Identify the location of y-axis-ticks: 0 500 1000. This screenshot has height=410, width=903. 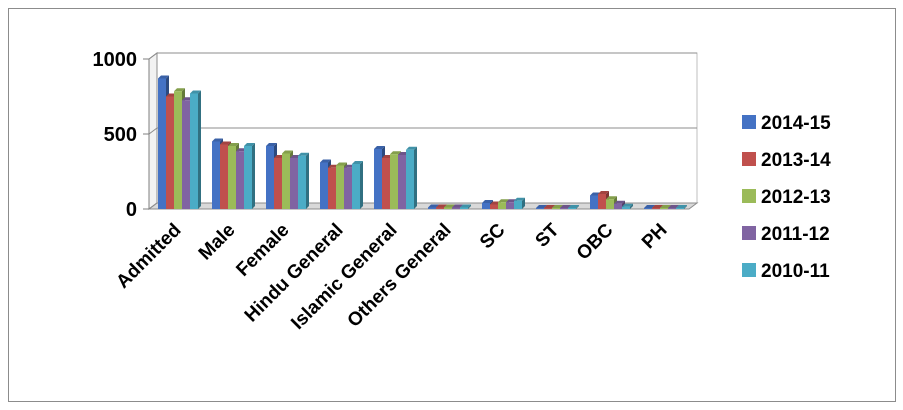
(121, 135).